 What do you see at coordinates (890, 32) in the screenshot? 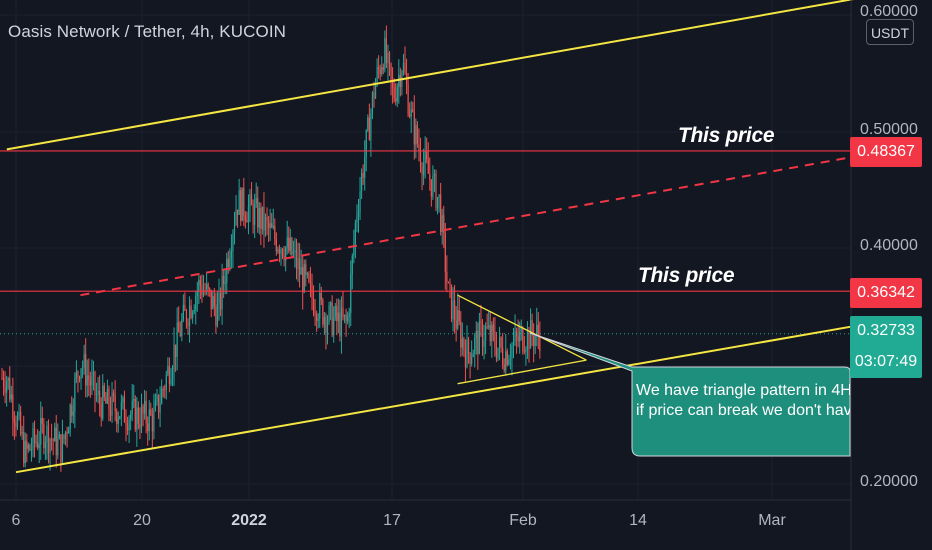
I see `currency-badge: USDT` at bounding box center [890, 32].